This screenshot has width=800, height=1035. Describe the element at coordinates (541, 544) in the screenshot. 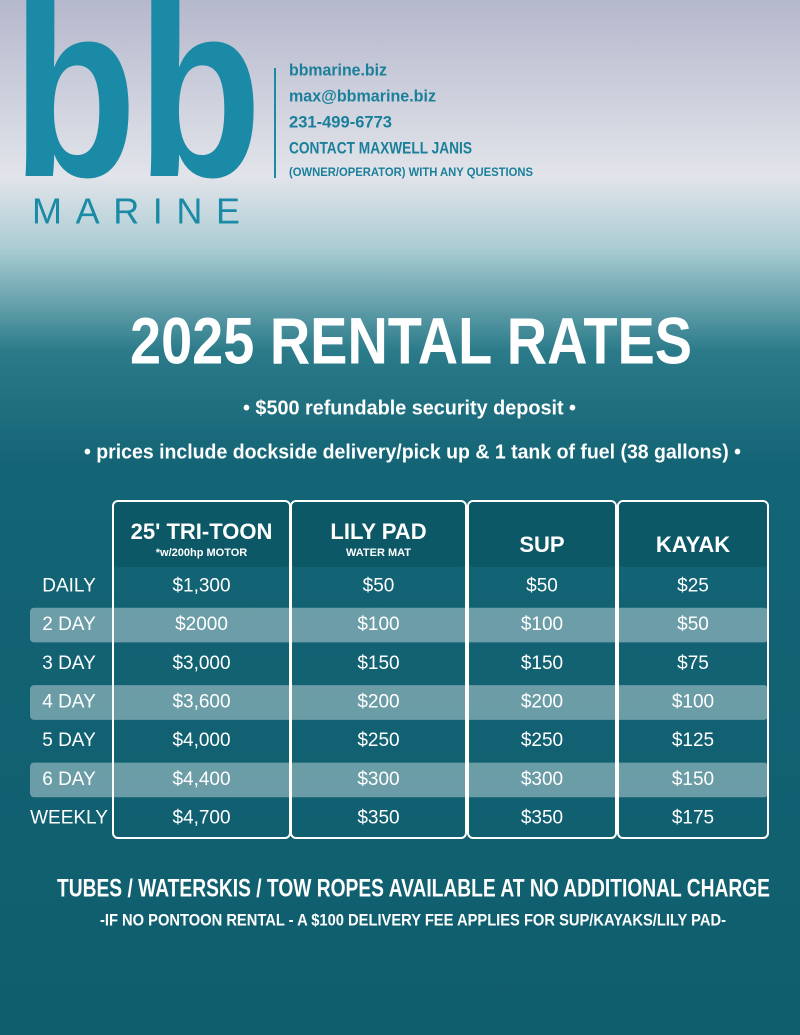

I see `header-name: SUP` at that location.